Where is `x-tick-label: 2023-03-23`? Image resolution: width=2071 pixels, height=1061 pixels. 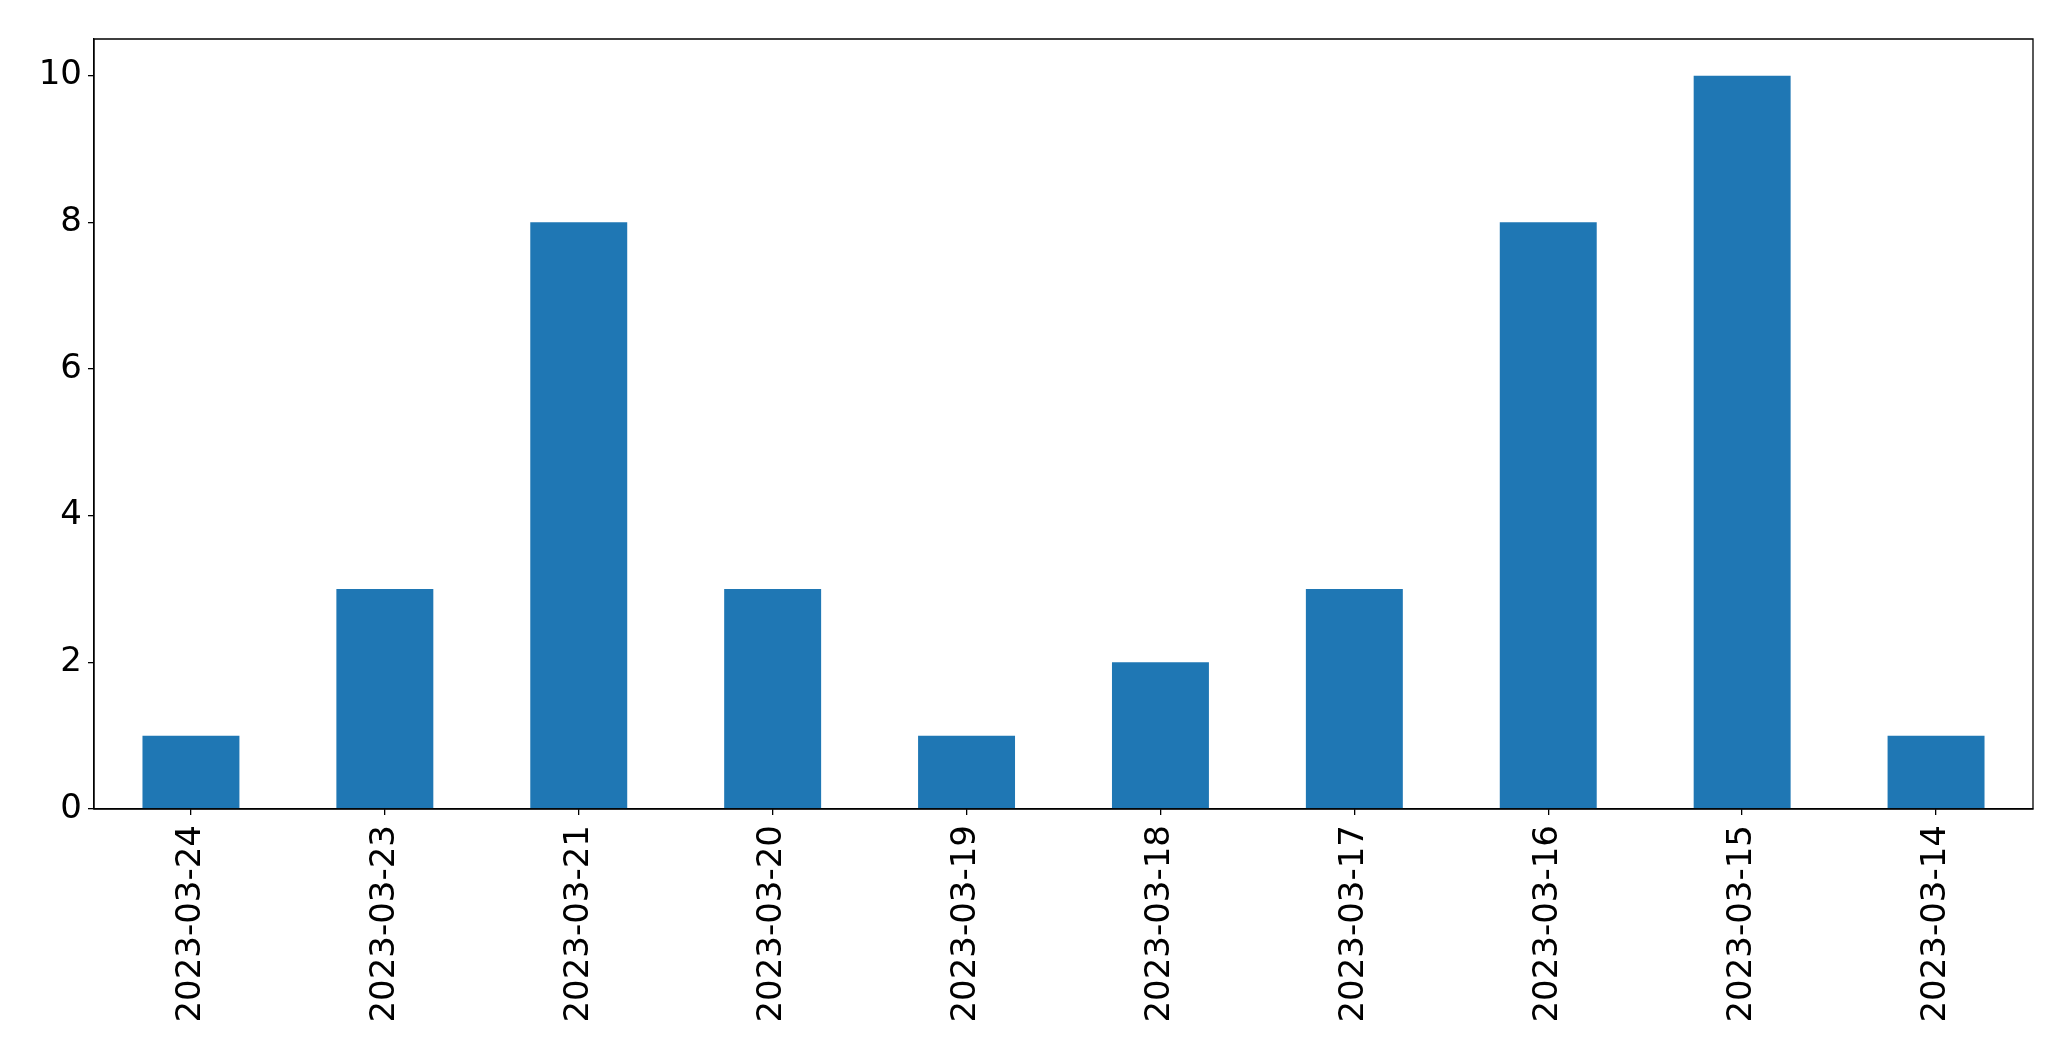
x-tick-label: 2023-03-23 is located at coordinates (381, 924).